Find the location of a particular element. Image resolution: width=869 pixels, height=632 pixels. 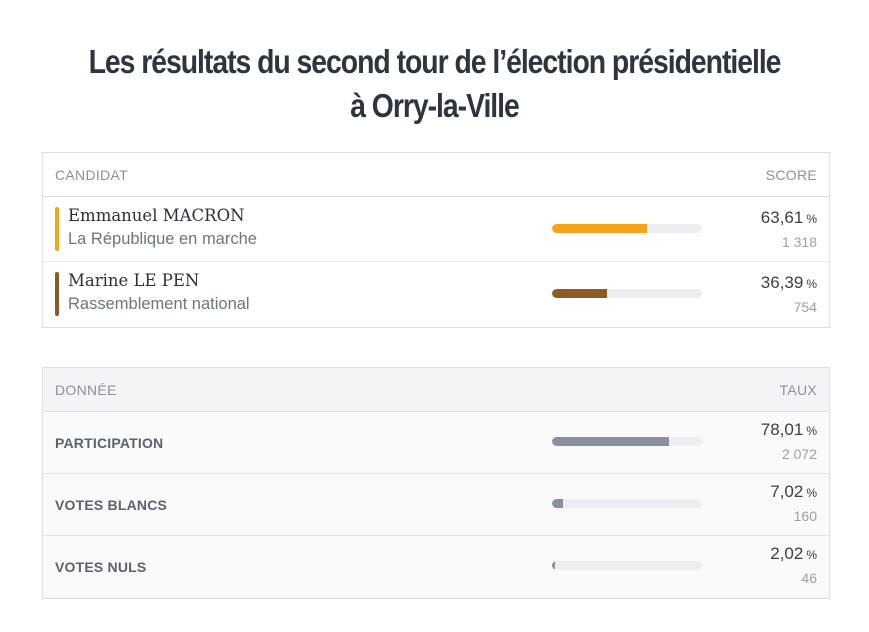

data-row-votes-nuls: VOTES NULS 2,02% 46 is located at coordinates (436, 567).